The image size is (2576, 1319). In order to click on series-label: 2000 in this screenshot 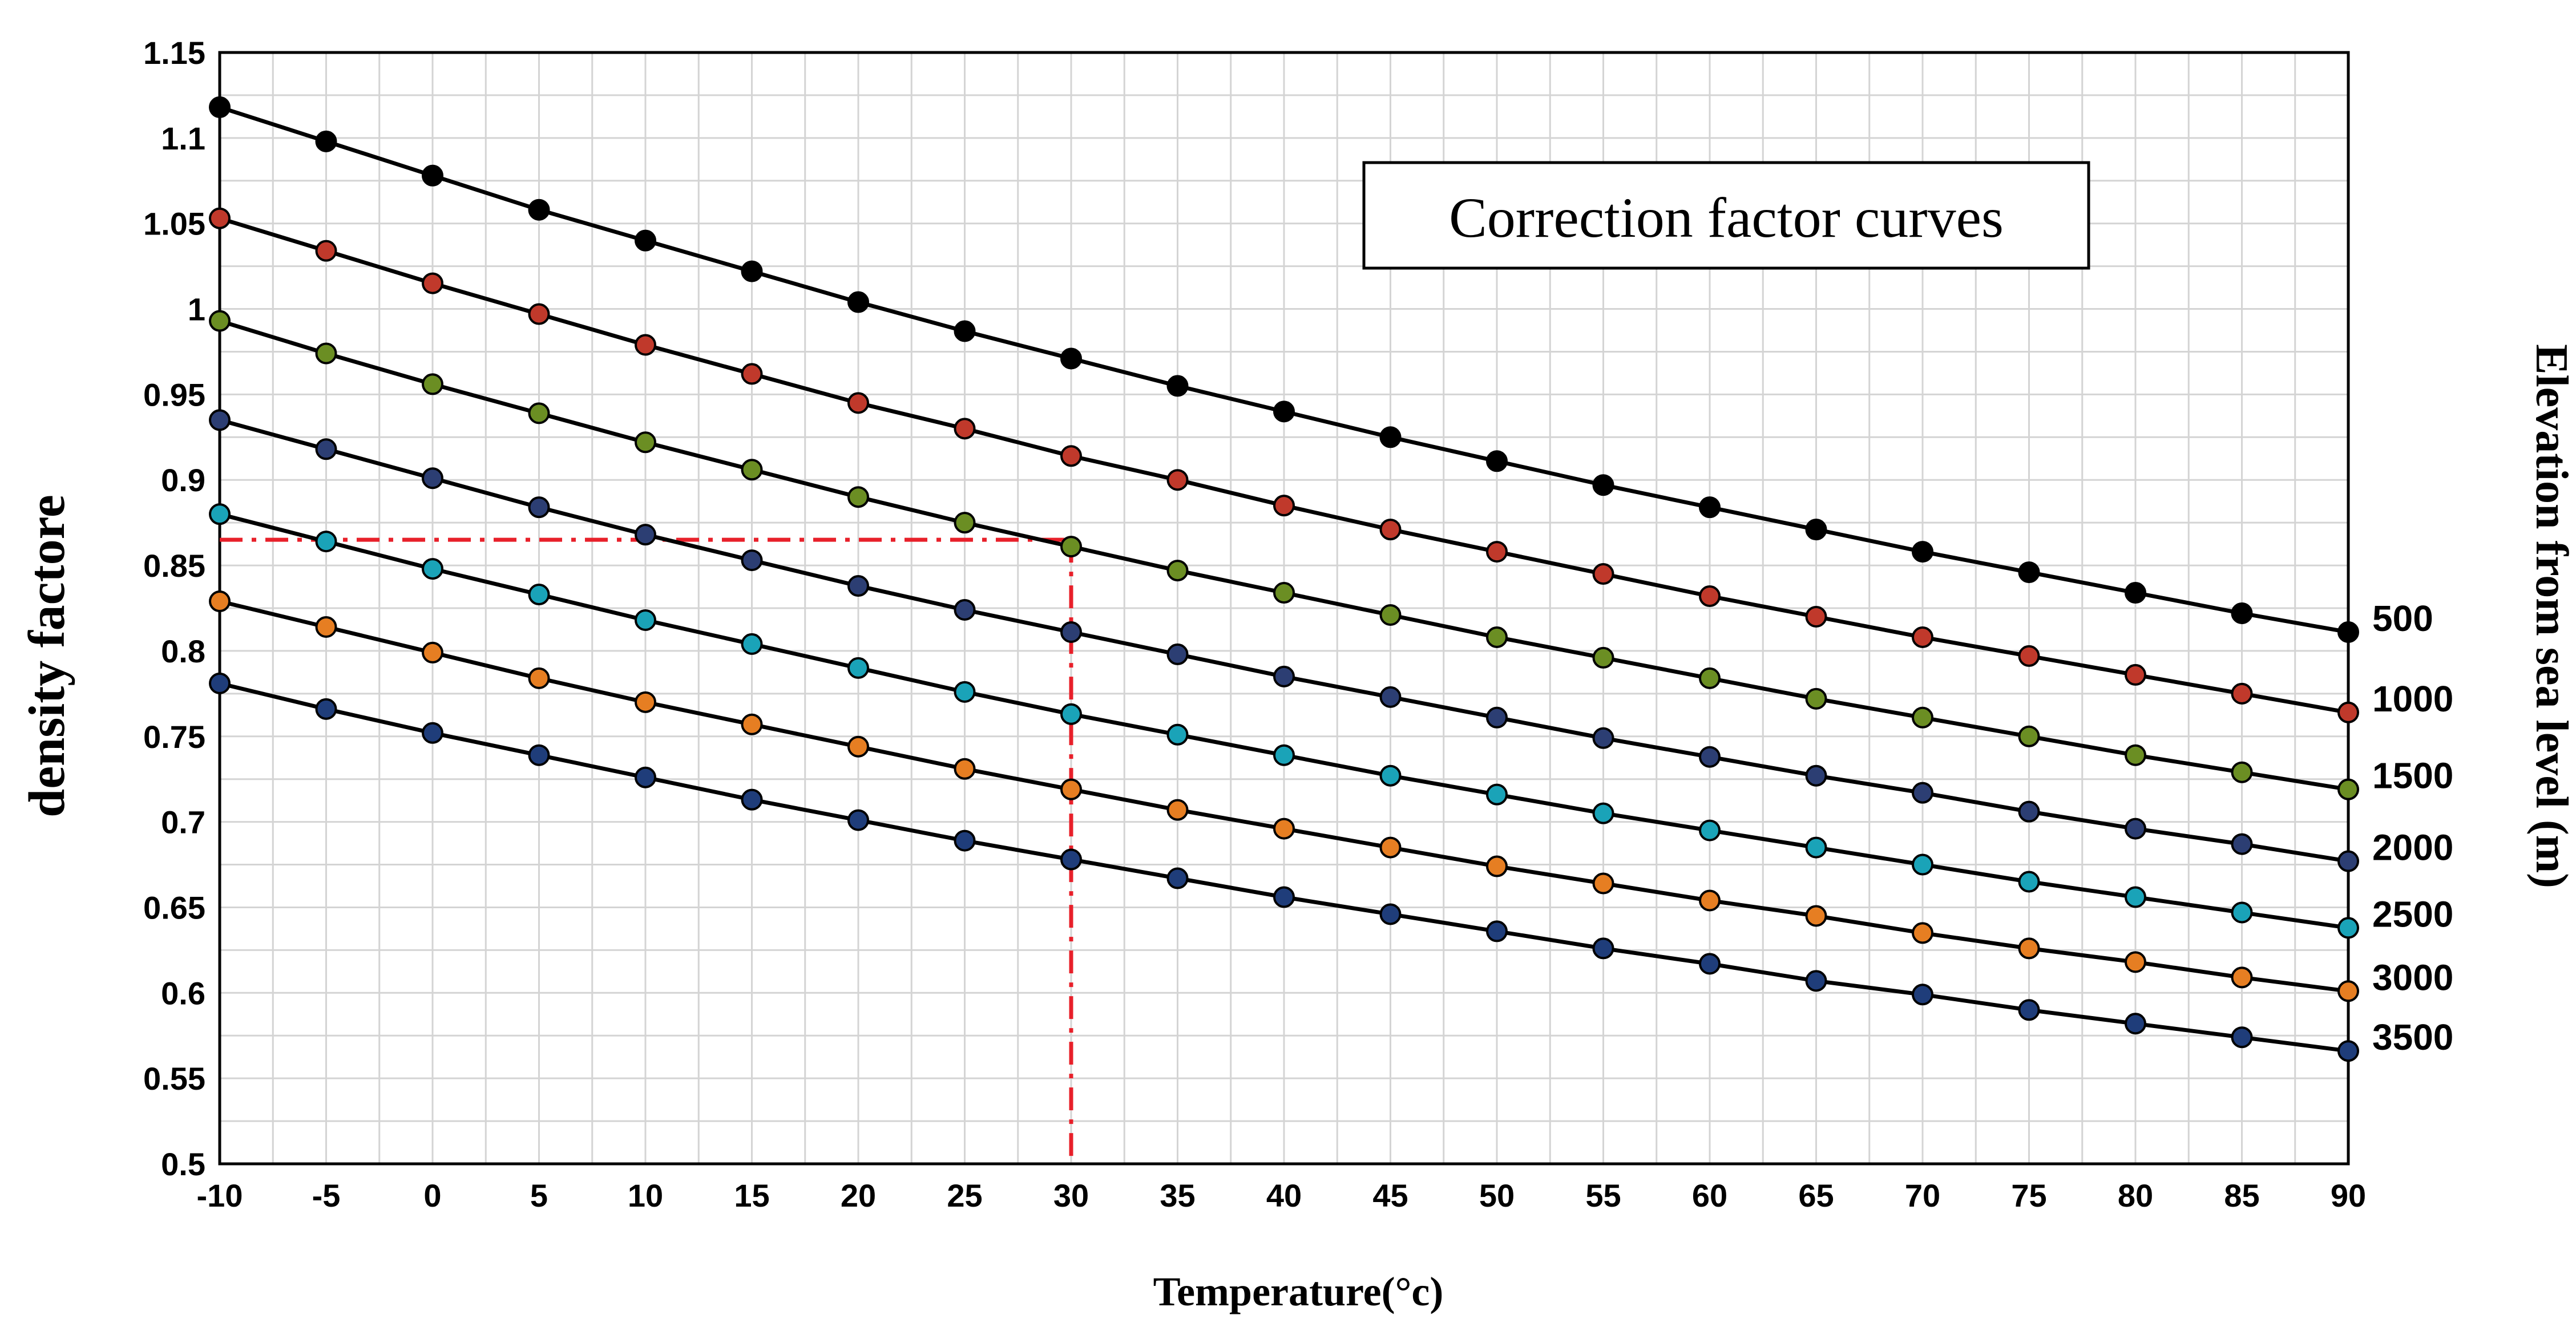, I will do `click(2412, 847)`.